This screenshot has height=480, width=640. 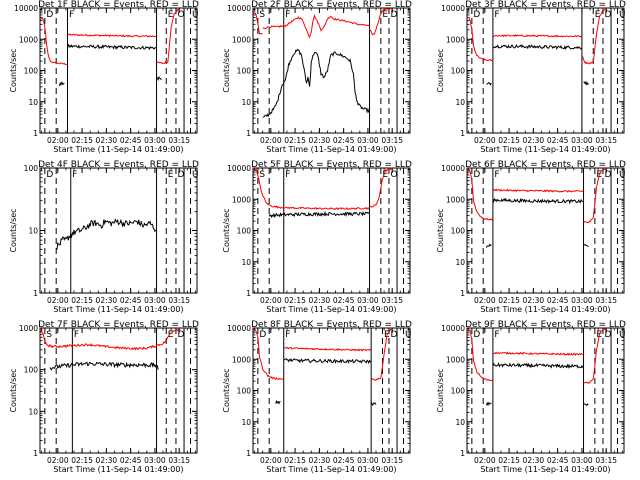 I want to click on panel-title: Det 5F BLACK = Events, RED = LLD, so click(x=331, y=165).